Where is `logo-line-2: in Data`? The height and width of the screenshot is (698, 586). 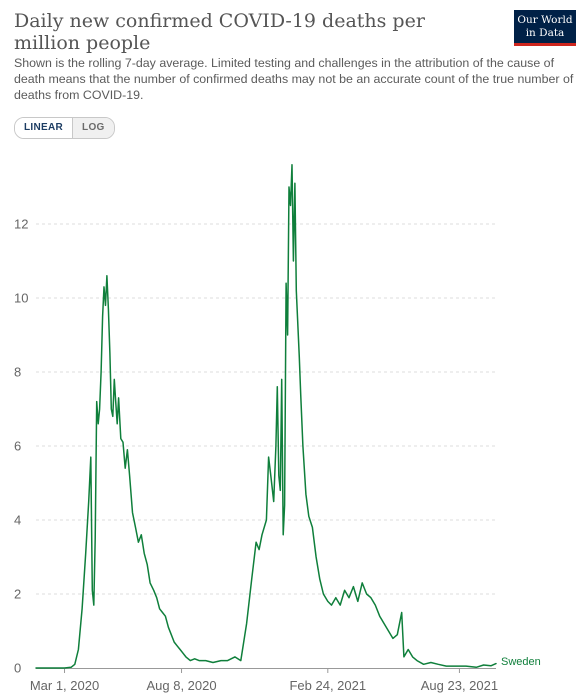 logo-line-2: in Data is located at coordinates (545, 33).